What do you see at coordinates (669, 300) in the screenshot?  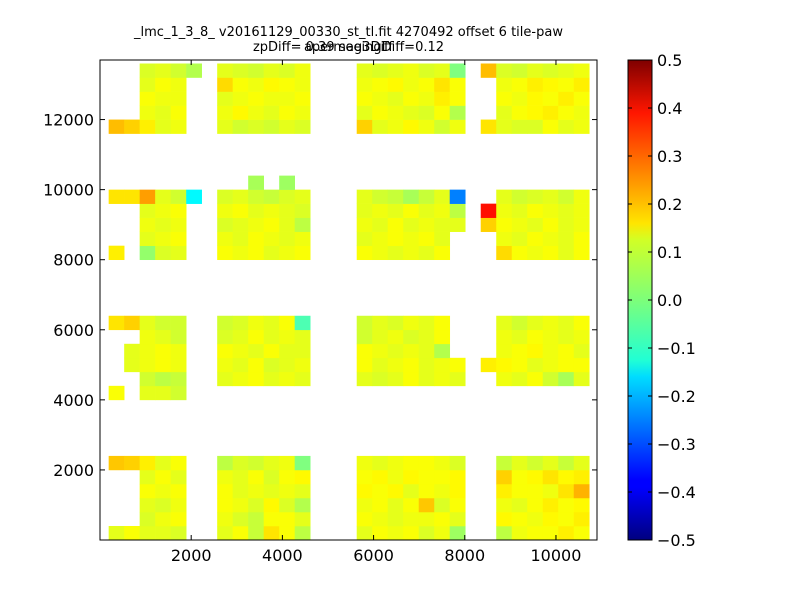 I see `colorbar-tick-label: 0.0` at bounding box center [669, 300].